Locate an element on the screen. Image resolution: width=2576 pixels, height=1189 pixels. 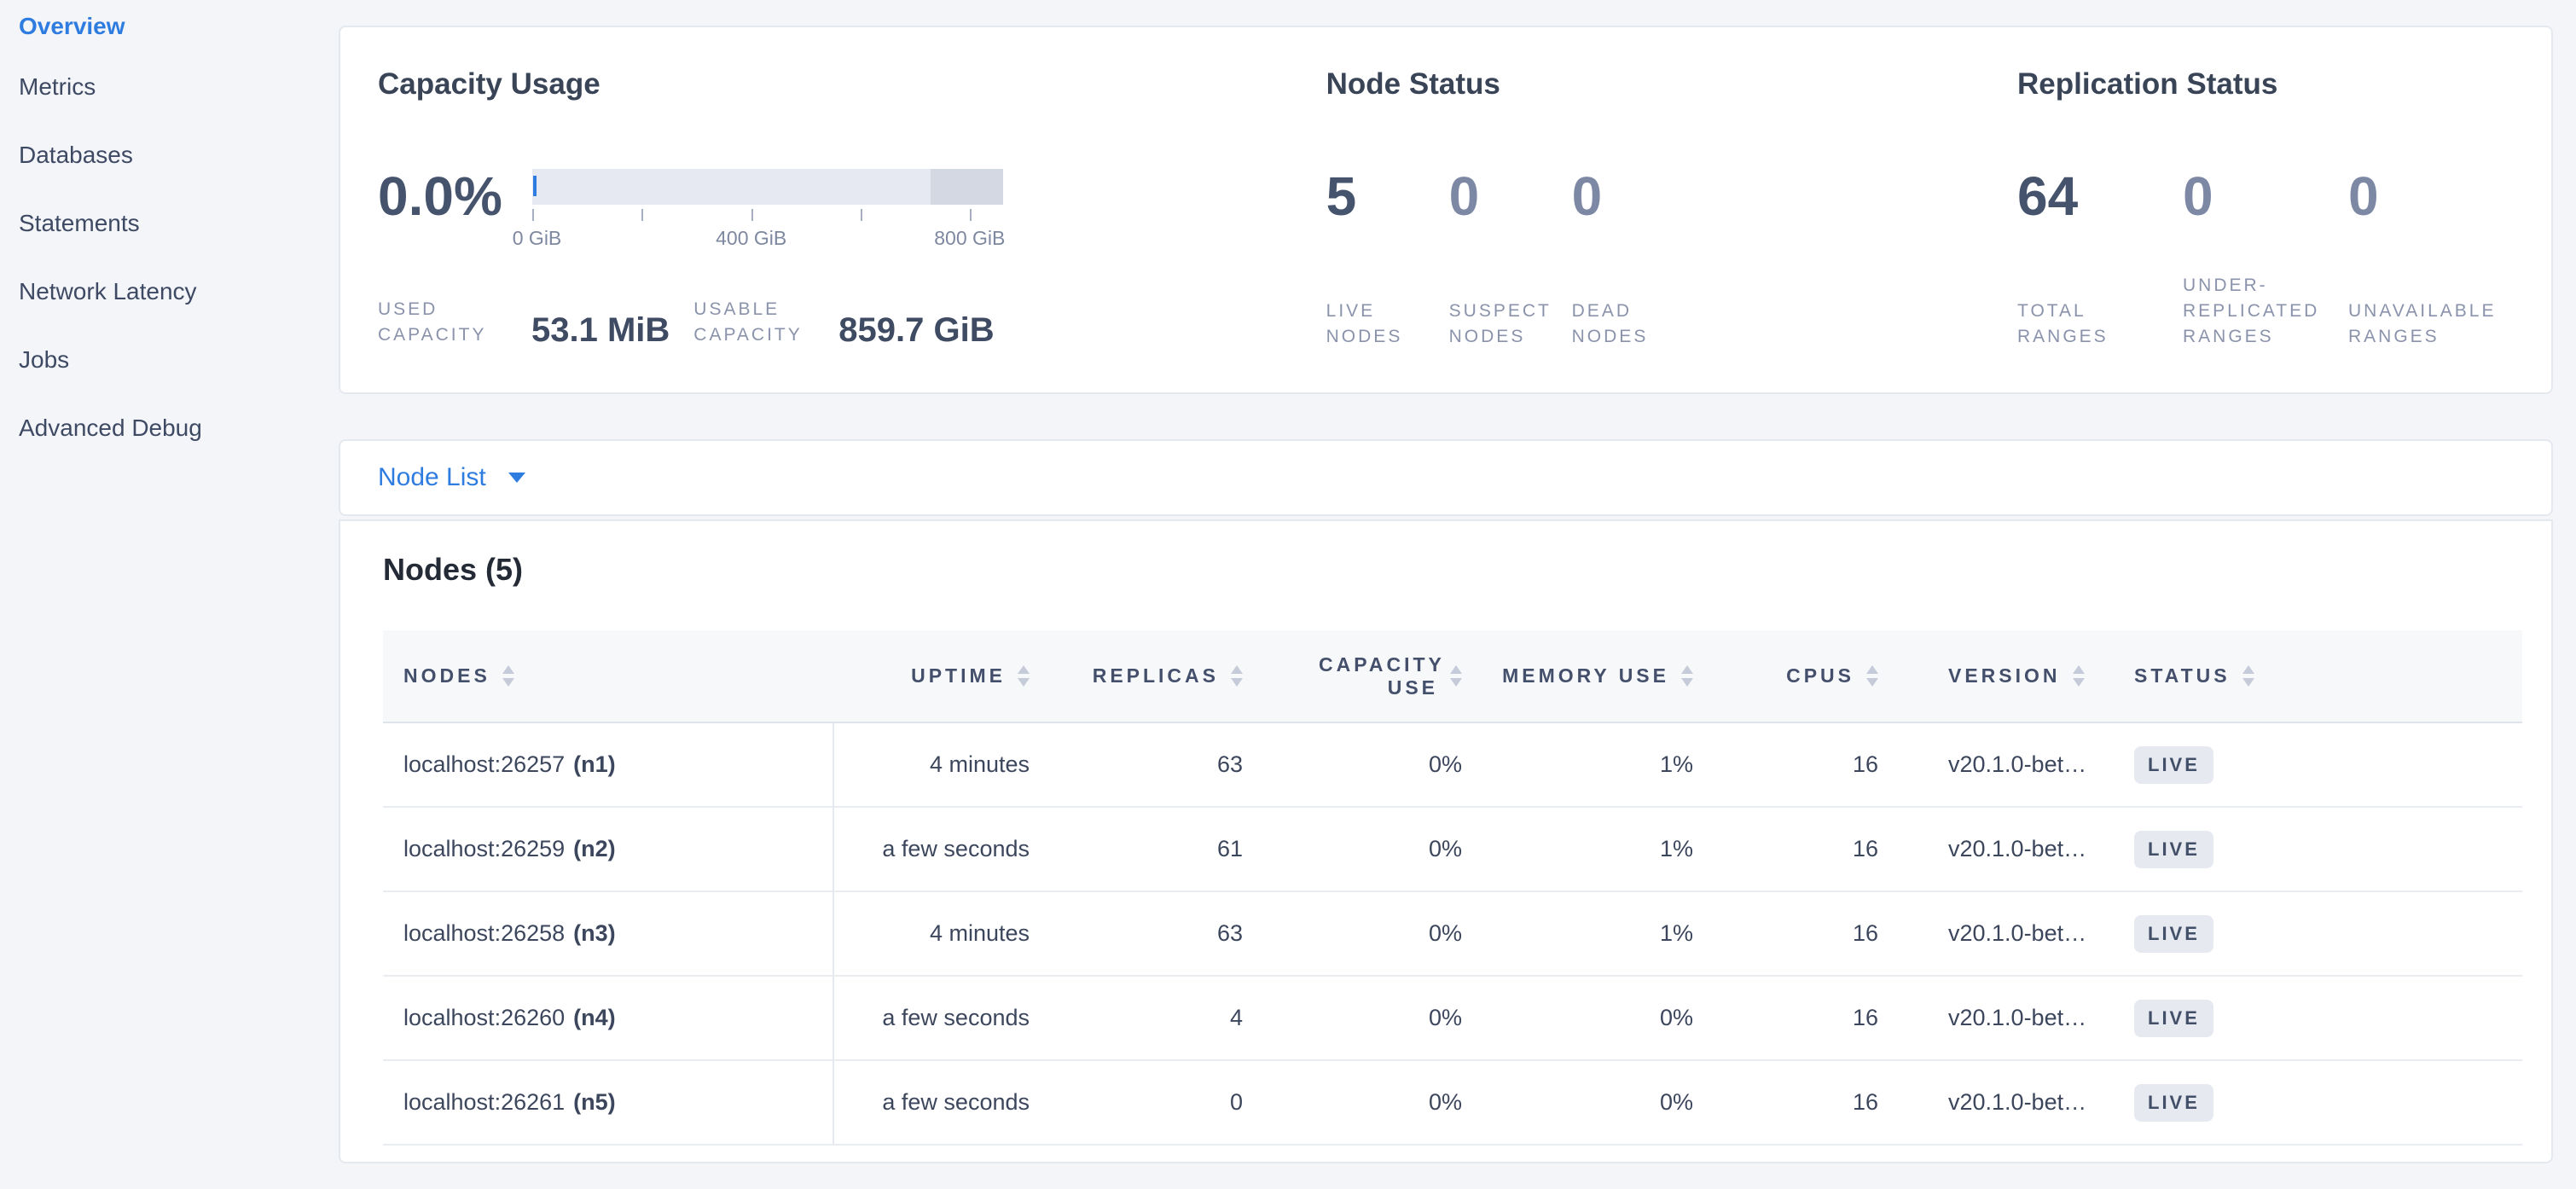
column-header-nodes: Nodes is located at coordinates (608, 676).